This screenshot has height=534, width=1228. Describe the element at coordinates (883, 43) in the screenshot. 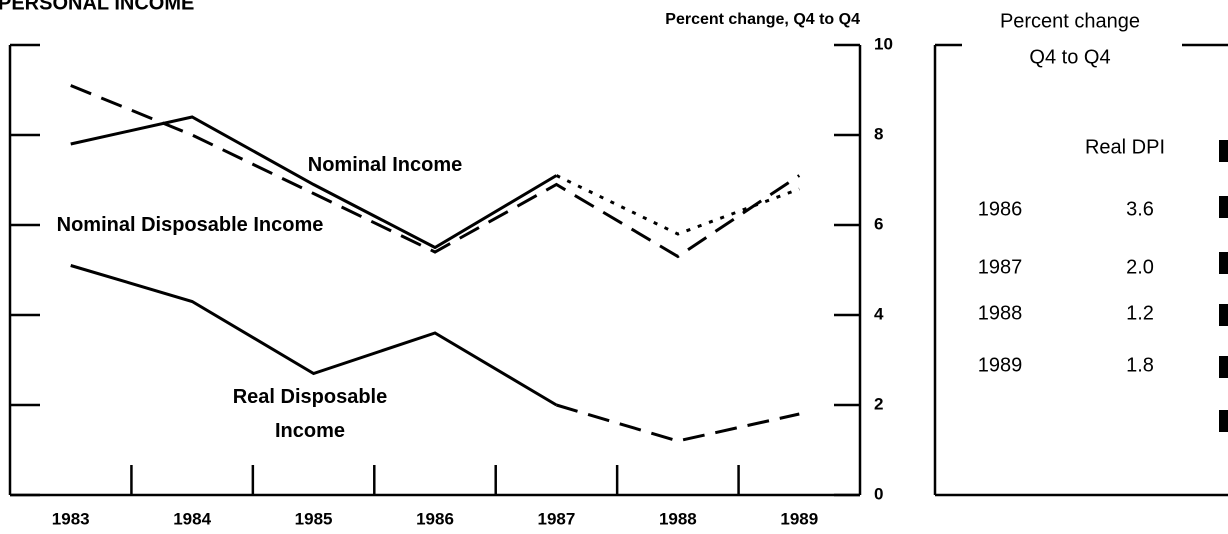

I see `y-tick-label: 10` at that location.